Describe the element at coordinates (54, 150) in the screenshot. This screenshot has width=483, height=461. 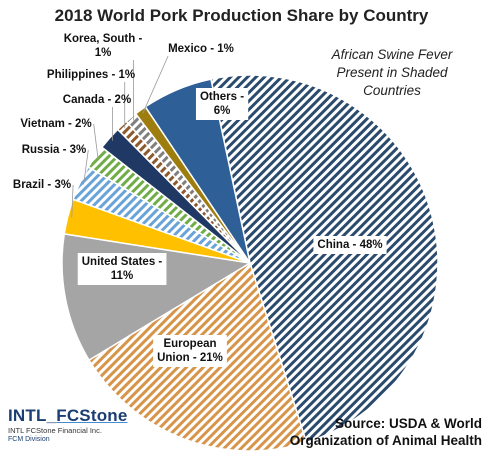
I see `slice-label-russia: Russia - 3%` at that location.